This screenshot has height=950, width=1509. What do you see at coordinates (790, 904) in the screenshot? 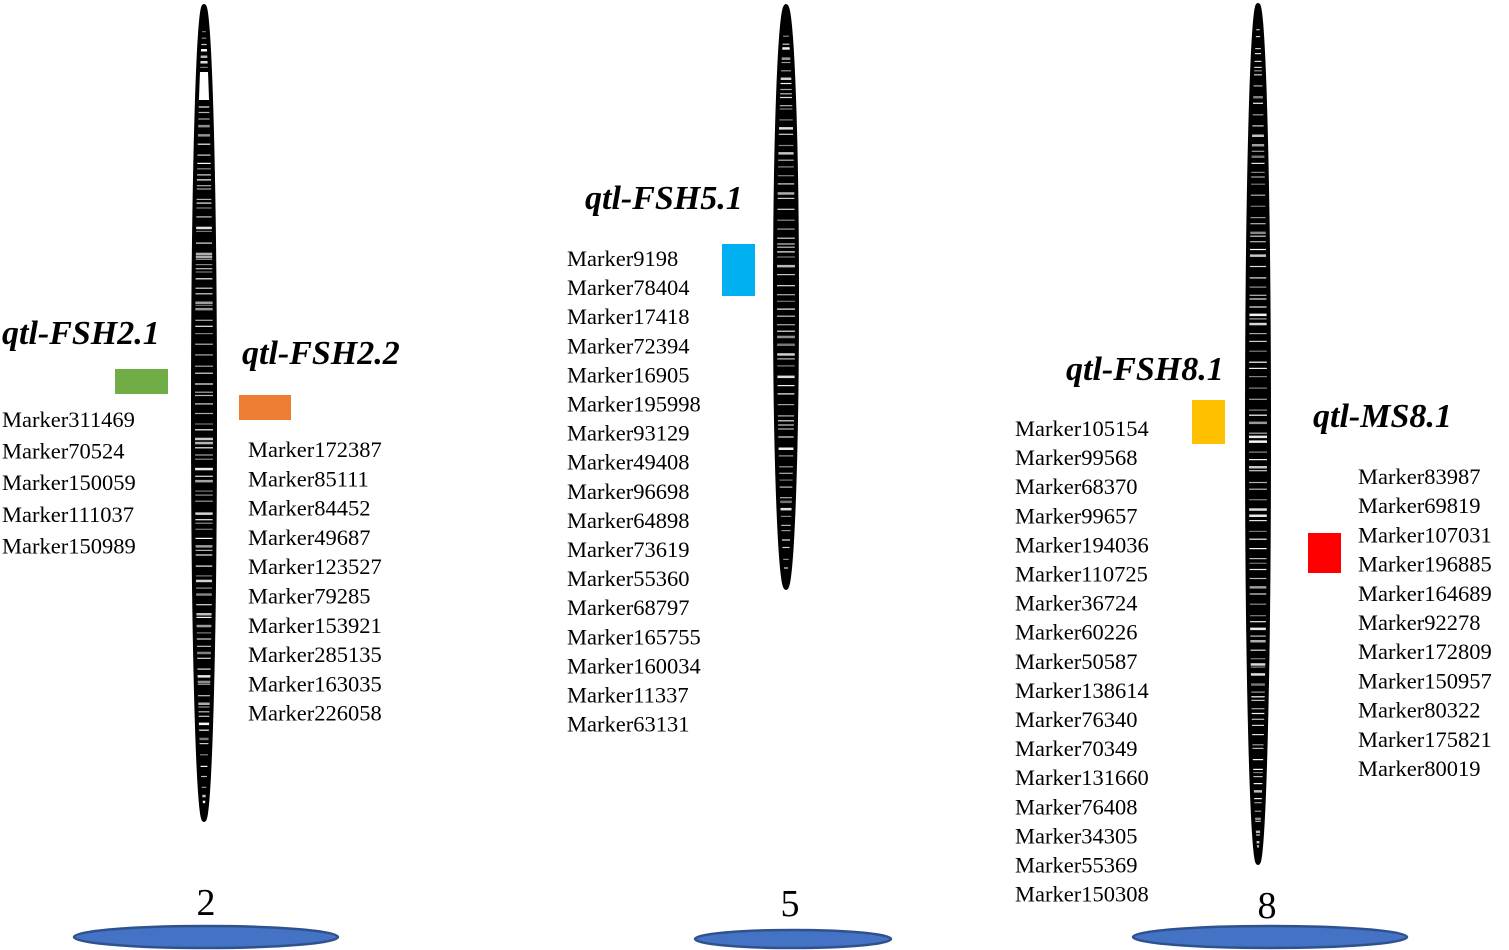
I see `chromosome-5-number: 5` at bounding box center [790, 904].